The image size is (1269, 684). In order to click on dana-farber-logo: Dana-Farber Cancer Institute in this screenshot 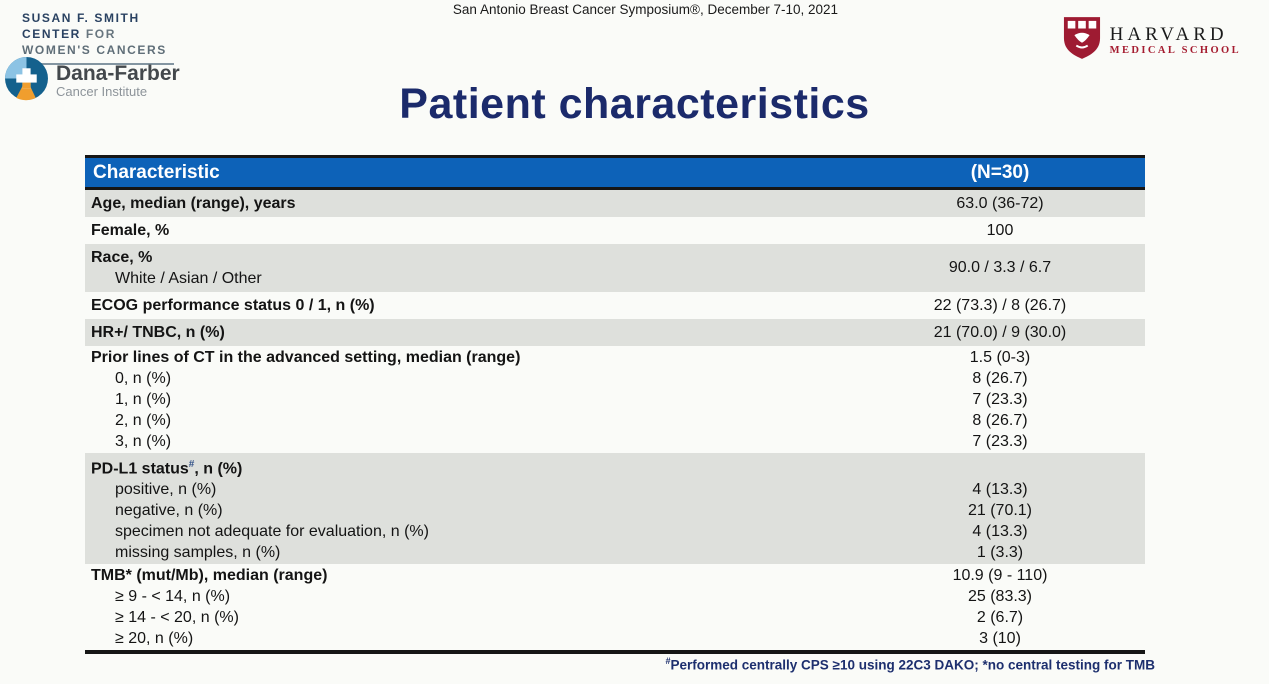, I will do `click(92, 81)`.